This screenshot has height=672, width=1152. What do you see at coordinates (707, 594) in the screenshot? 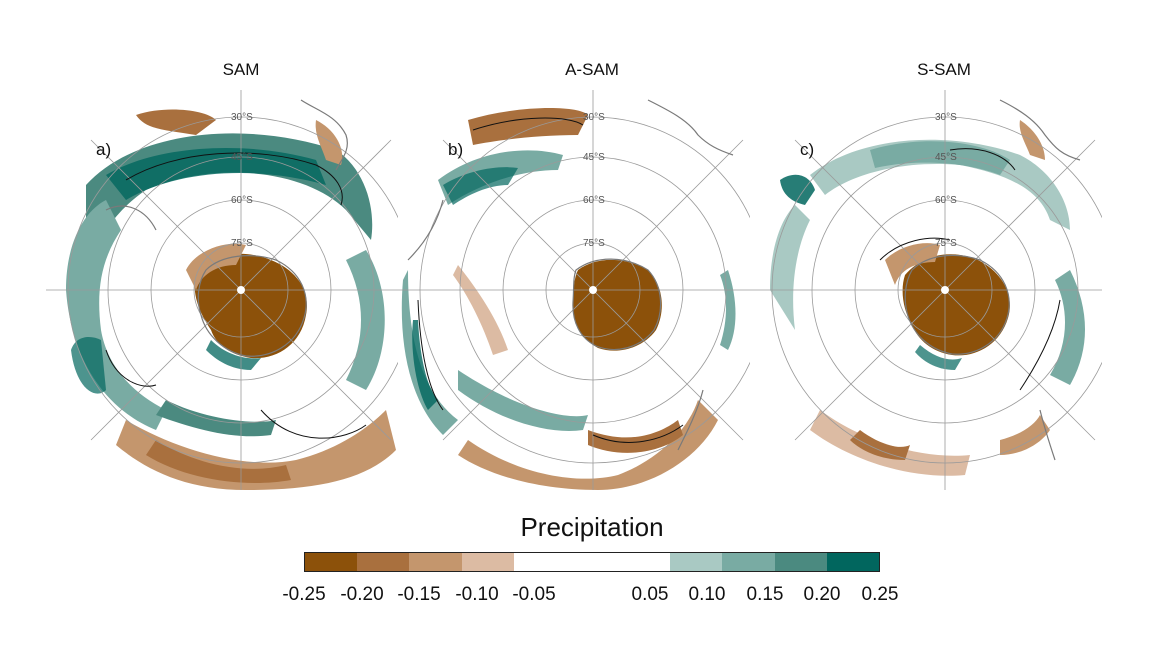
I see `colorbar-tick-label: 0.10` at bounding box center [707, 594].